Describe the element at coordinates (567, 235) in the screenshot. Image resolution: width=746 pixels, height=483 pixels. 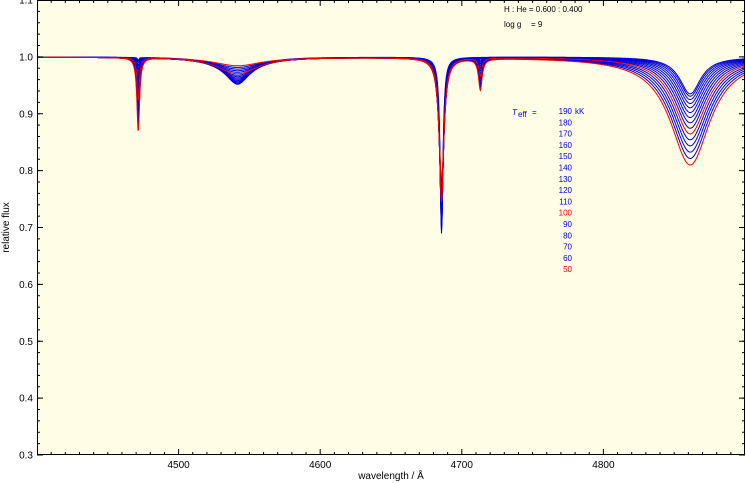
I see `legend-entry: 80` at that location.